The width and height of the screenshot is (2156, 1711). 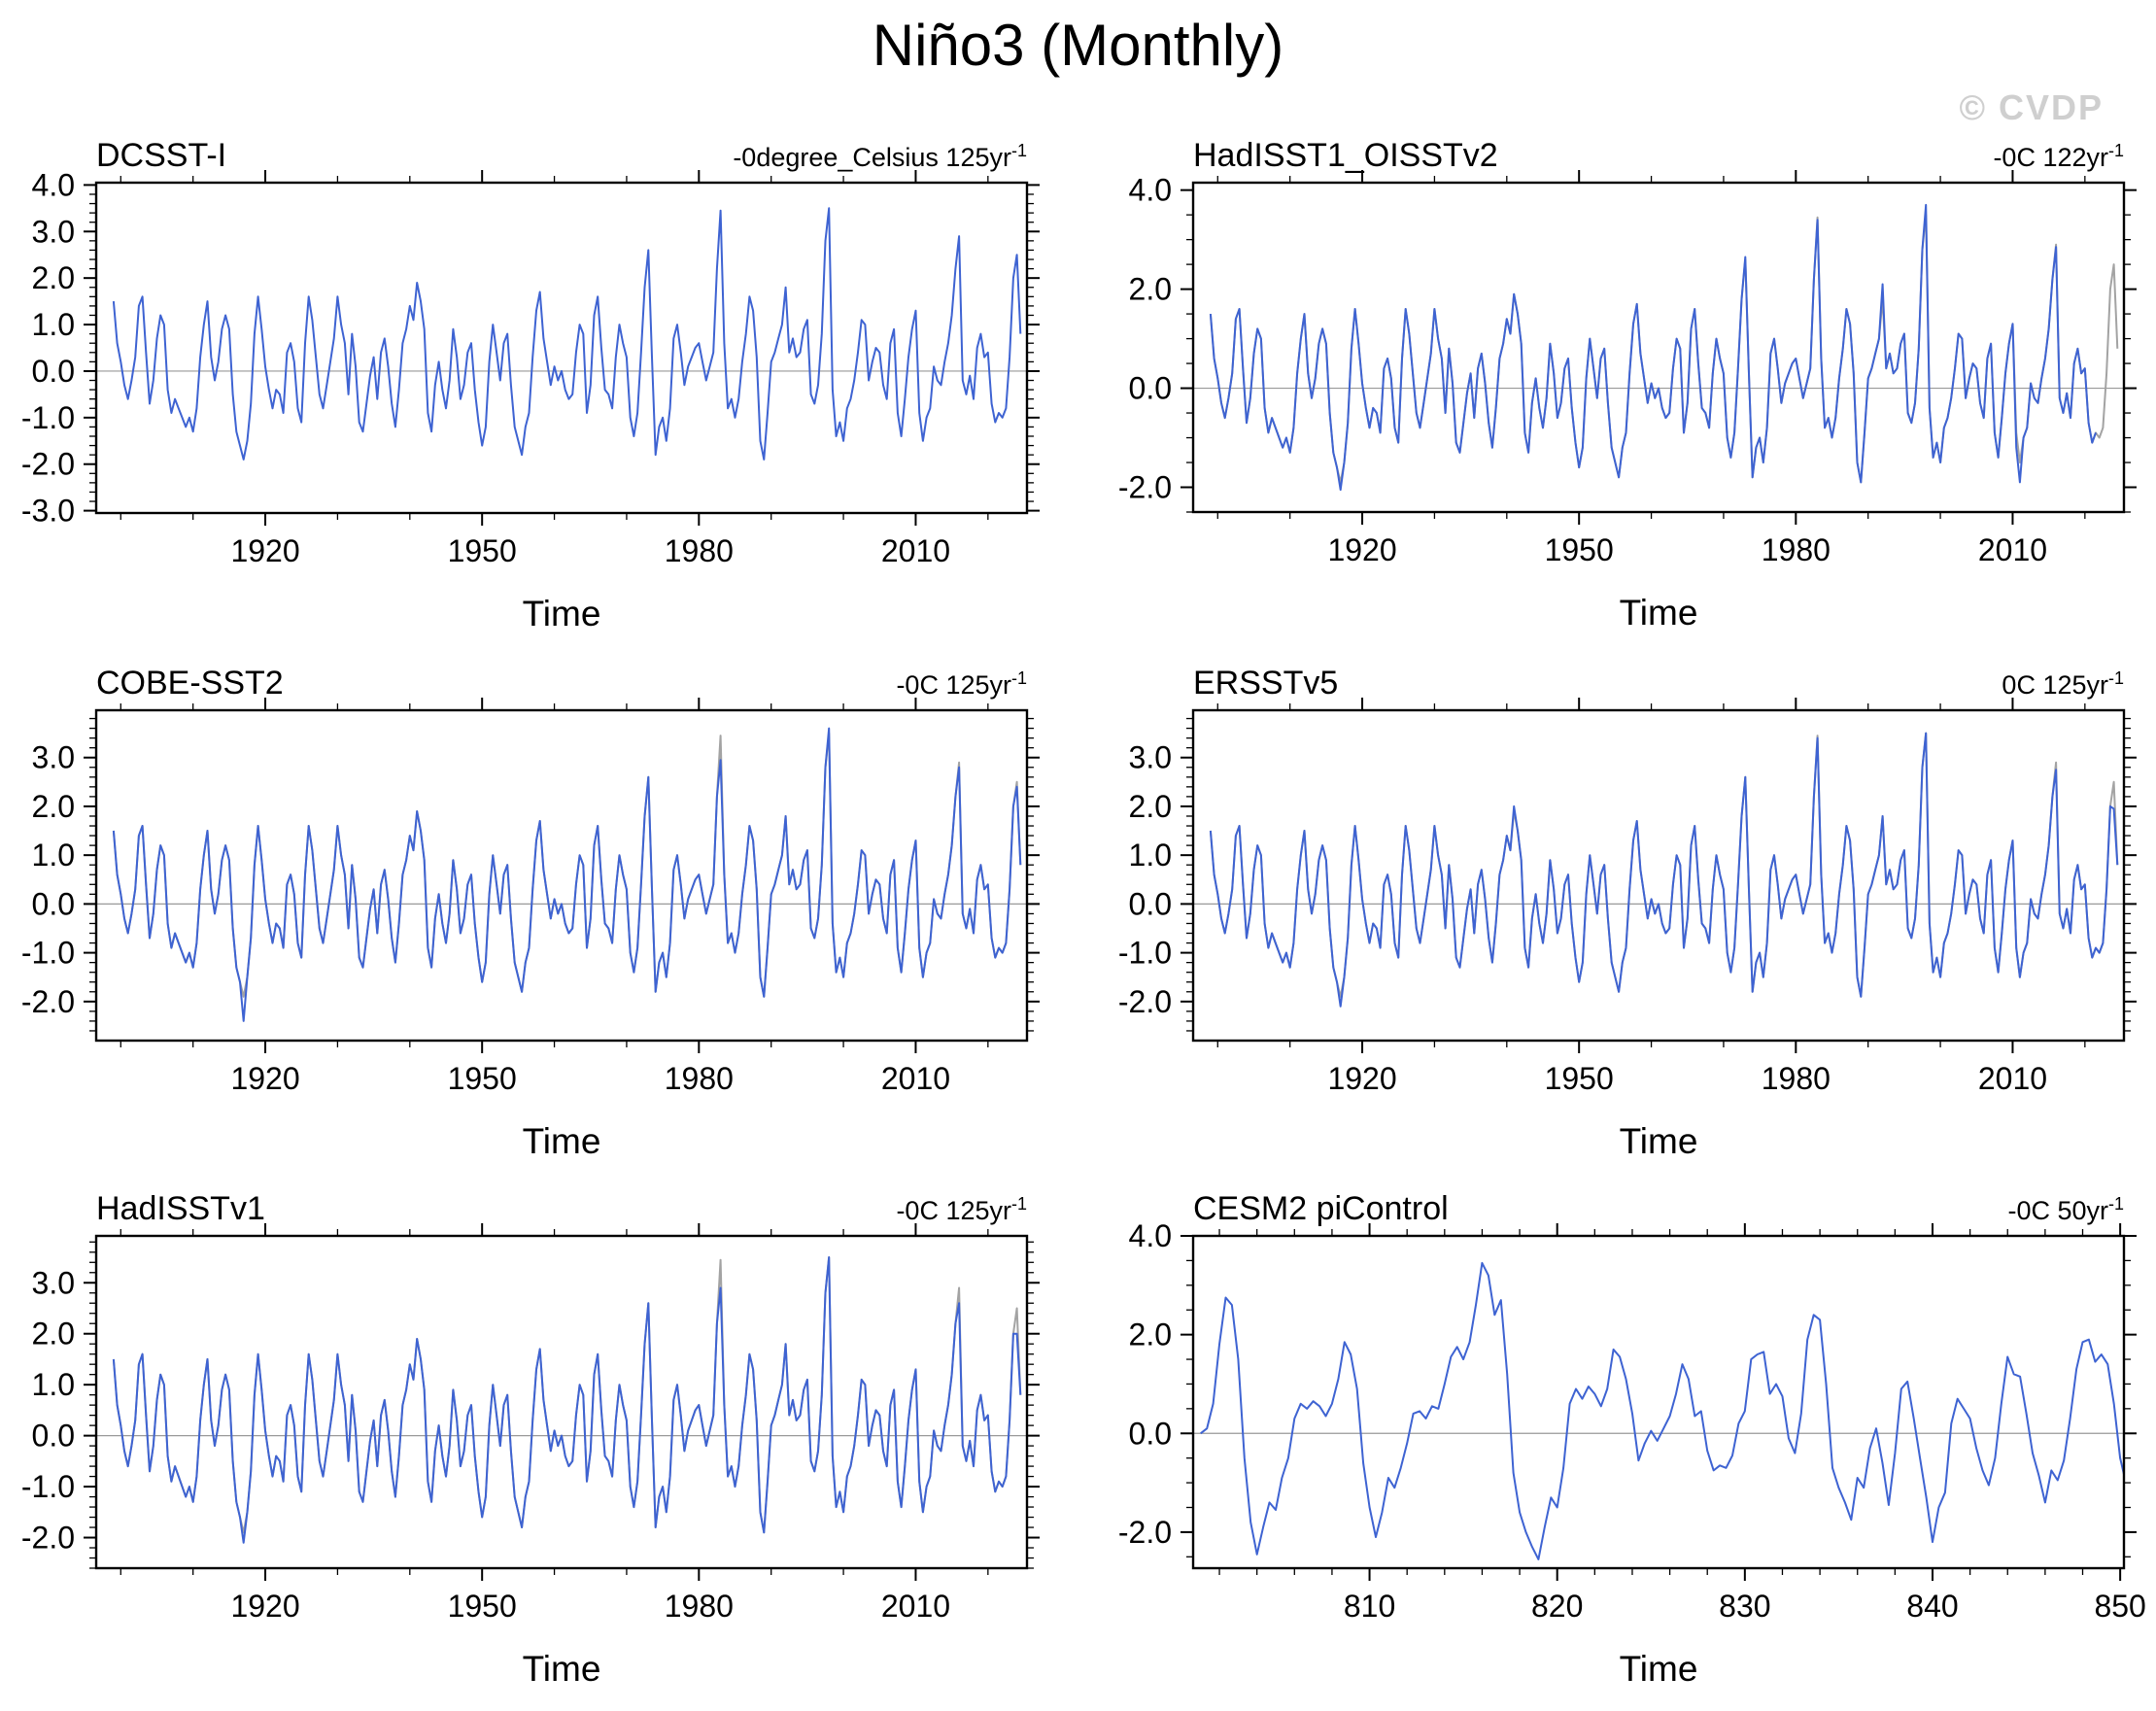 I want to click on panel-header: DCSST-I -0degree_Celsius 125yr-1, so click(x=561, y=153).